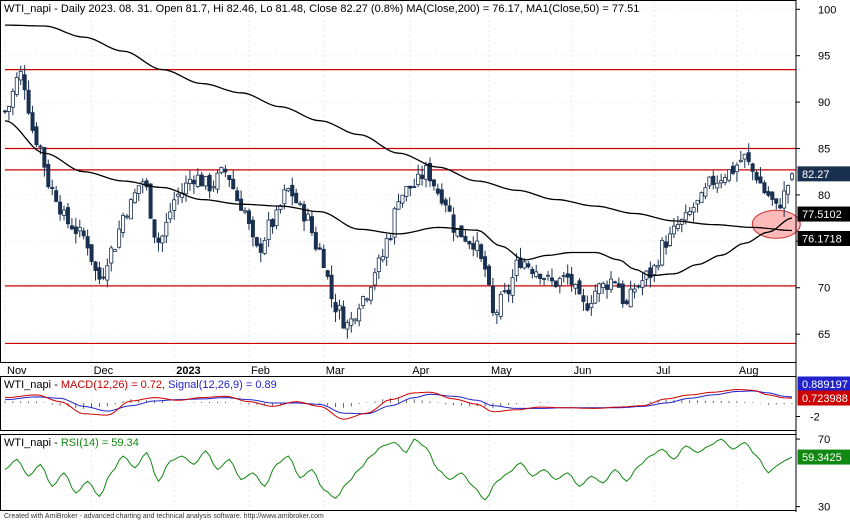  What do you see at coordinates (260, 371) in the screenshot?
I see `x-tick-label: Feb` at bounding box center [260, 371].